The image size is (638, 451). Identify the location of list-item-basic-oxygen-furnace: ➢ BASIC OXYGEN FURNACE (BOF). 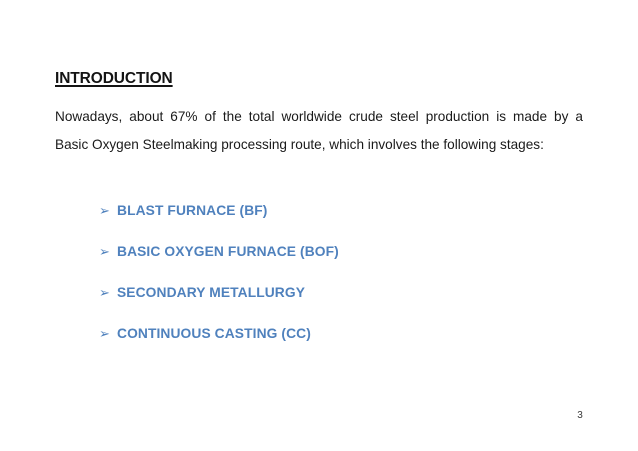
(219, 253).